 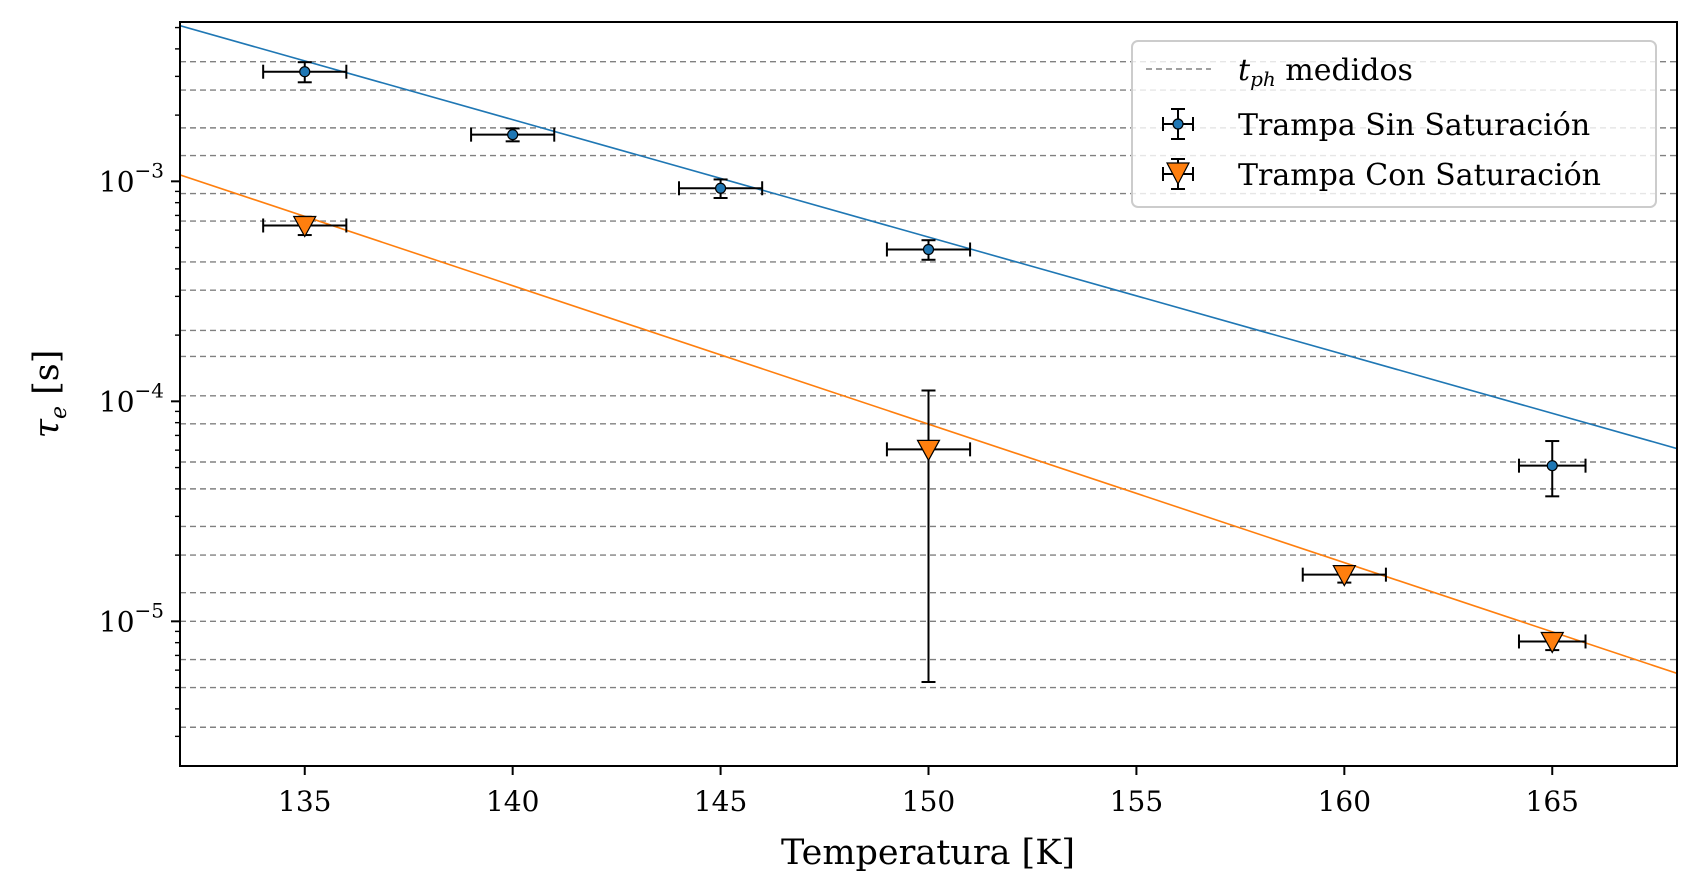 I want to click on x-axis: 135 140 145 150 155 160 165, so click(x=928, y=792).